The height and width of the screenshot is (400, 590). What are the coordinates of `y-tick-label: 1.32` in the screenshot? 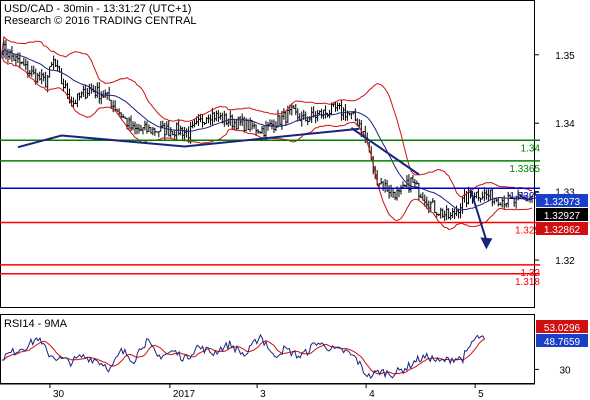 It's located at (565, 261).